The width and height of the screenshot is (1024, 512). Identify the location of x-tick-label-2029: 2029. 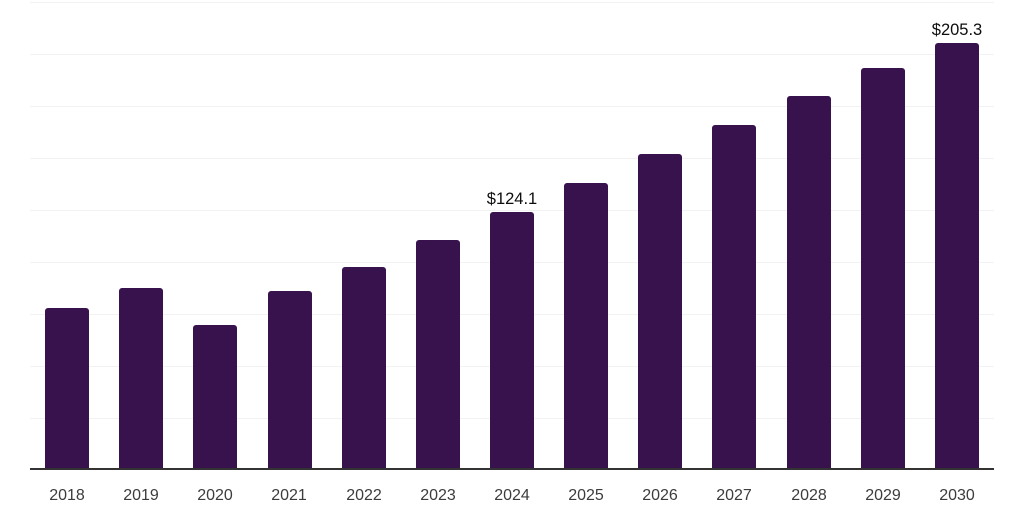
(883, 495).